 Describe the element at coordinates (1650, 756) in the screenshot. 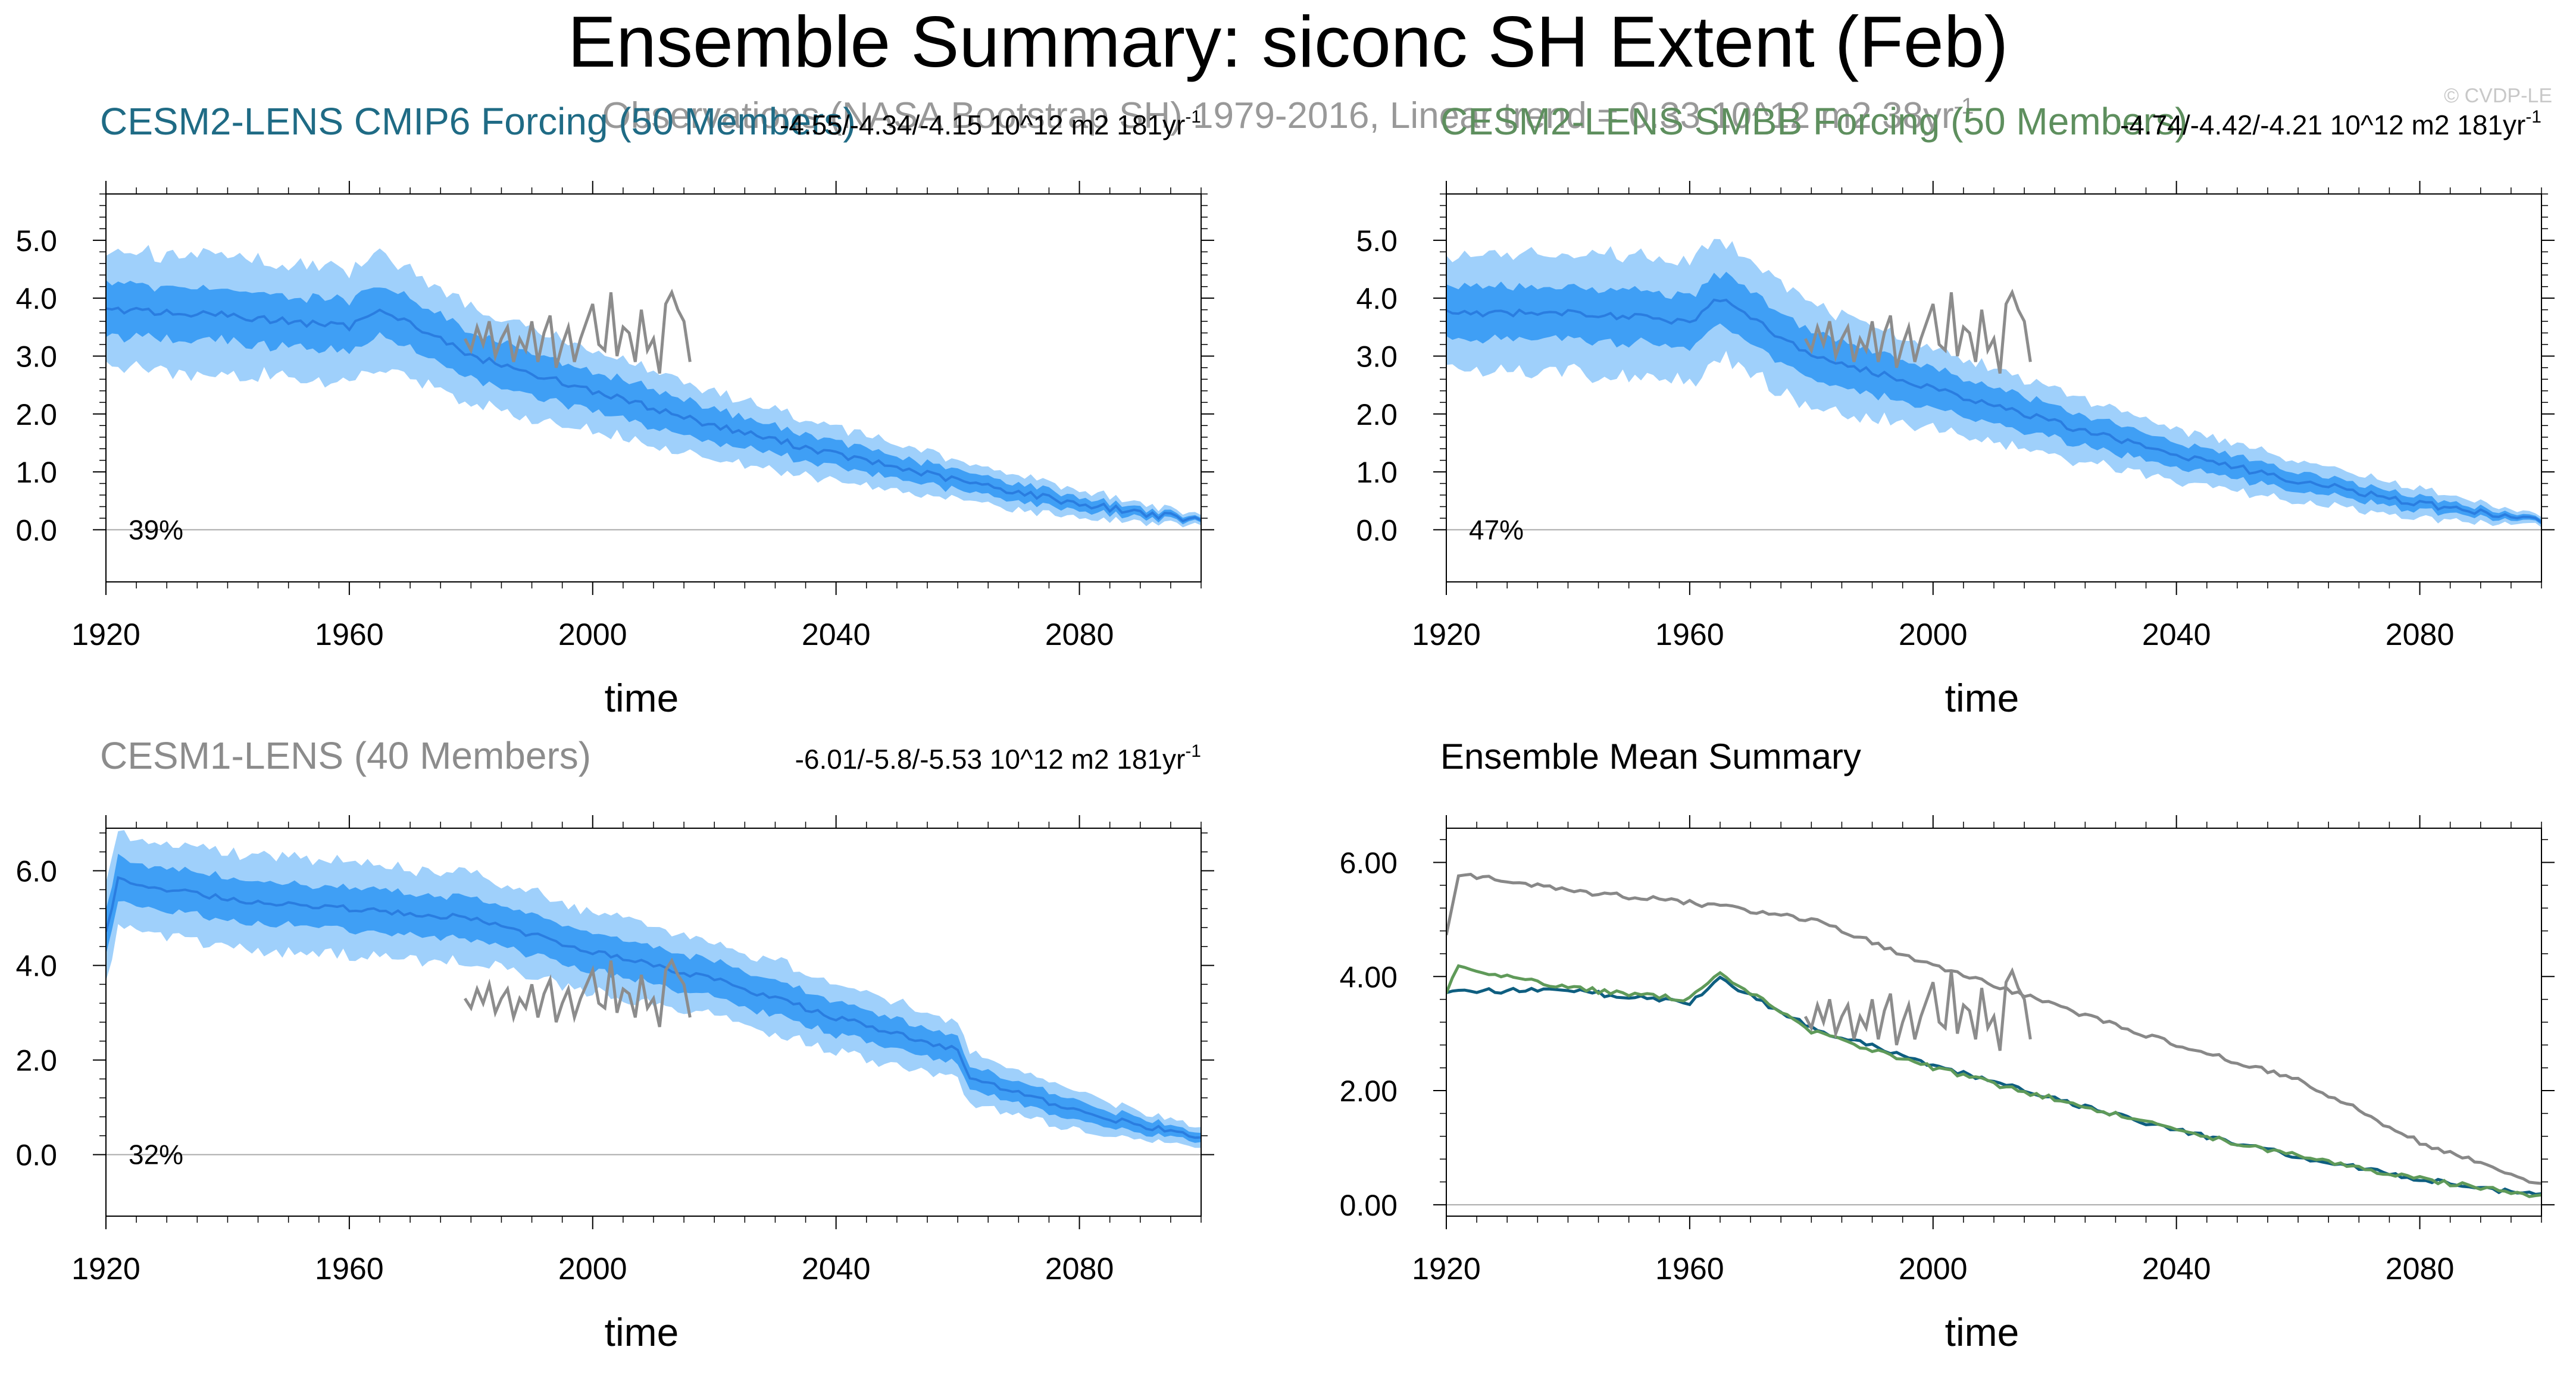

I see `panel-title: Ensemble Mean Summary` at that location.